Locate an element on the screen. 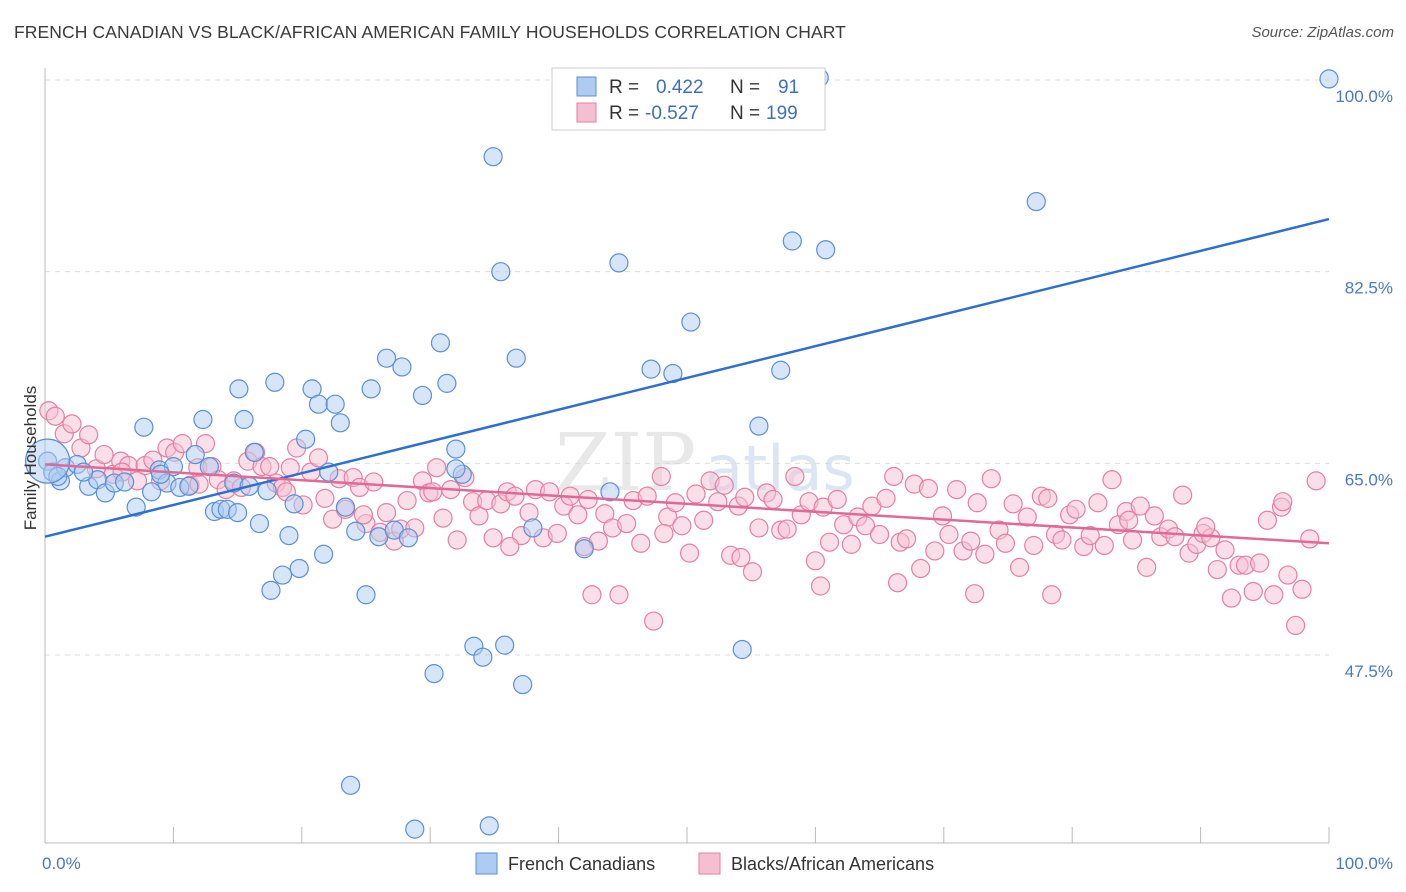  bottom-legend-swatch-pink is located at coordinates (709, 863).